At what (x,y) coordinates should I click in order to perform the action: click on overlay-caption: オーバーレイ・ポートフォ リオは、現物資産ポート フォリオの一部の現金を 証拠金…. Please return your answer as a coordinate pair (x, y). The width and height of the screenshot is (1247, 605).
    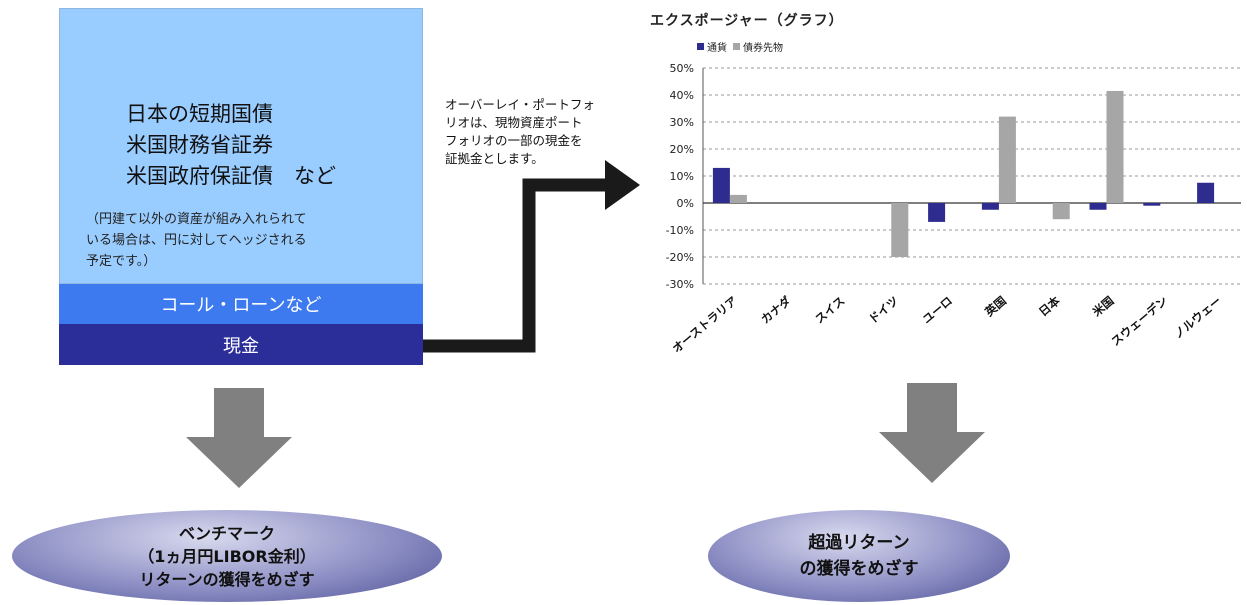
    Looking at the image, I should click on (520, 132).